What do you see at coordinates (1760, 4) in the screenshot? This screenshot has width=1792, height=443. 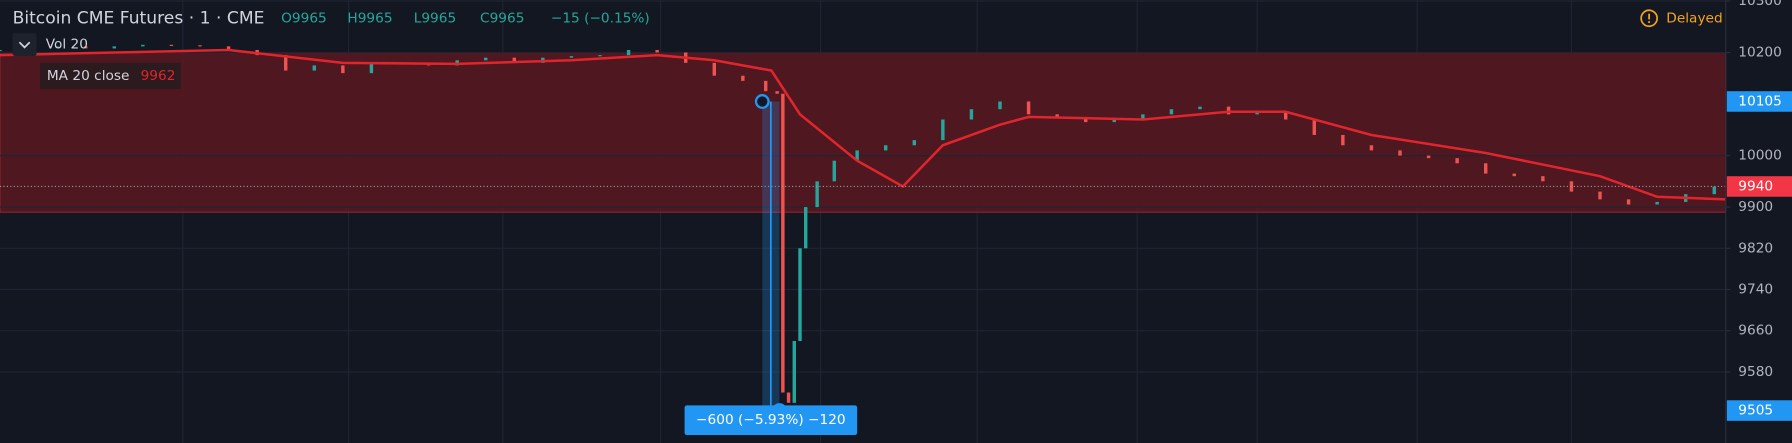 I see `y-tick-label: 10300` at bounding box center [1760, 4].